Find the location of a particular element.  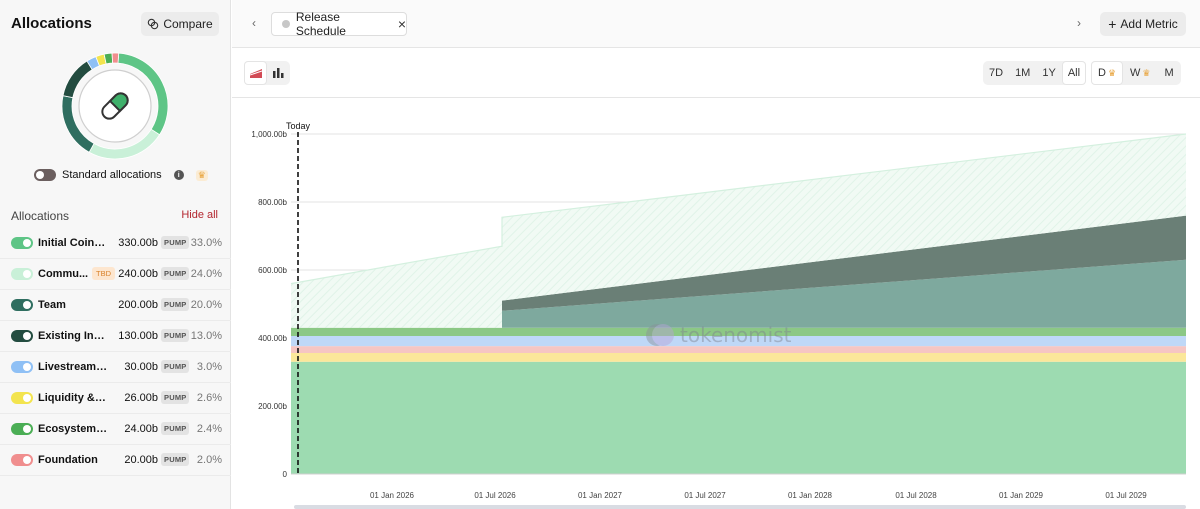

compare-label: Compare is located at coordinates (188, 24).